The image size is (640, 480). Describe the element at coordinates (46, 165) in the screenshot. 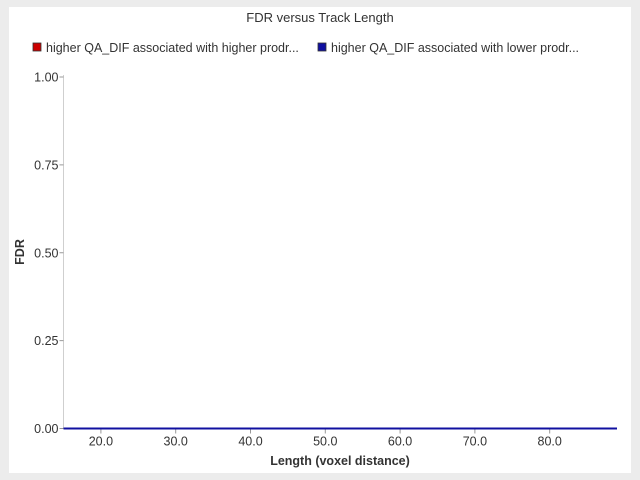

I see `y-tick-label: 0.75` at that location.